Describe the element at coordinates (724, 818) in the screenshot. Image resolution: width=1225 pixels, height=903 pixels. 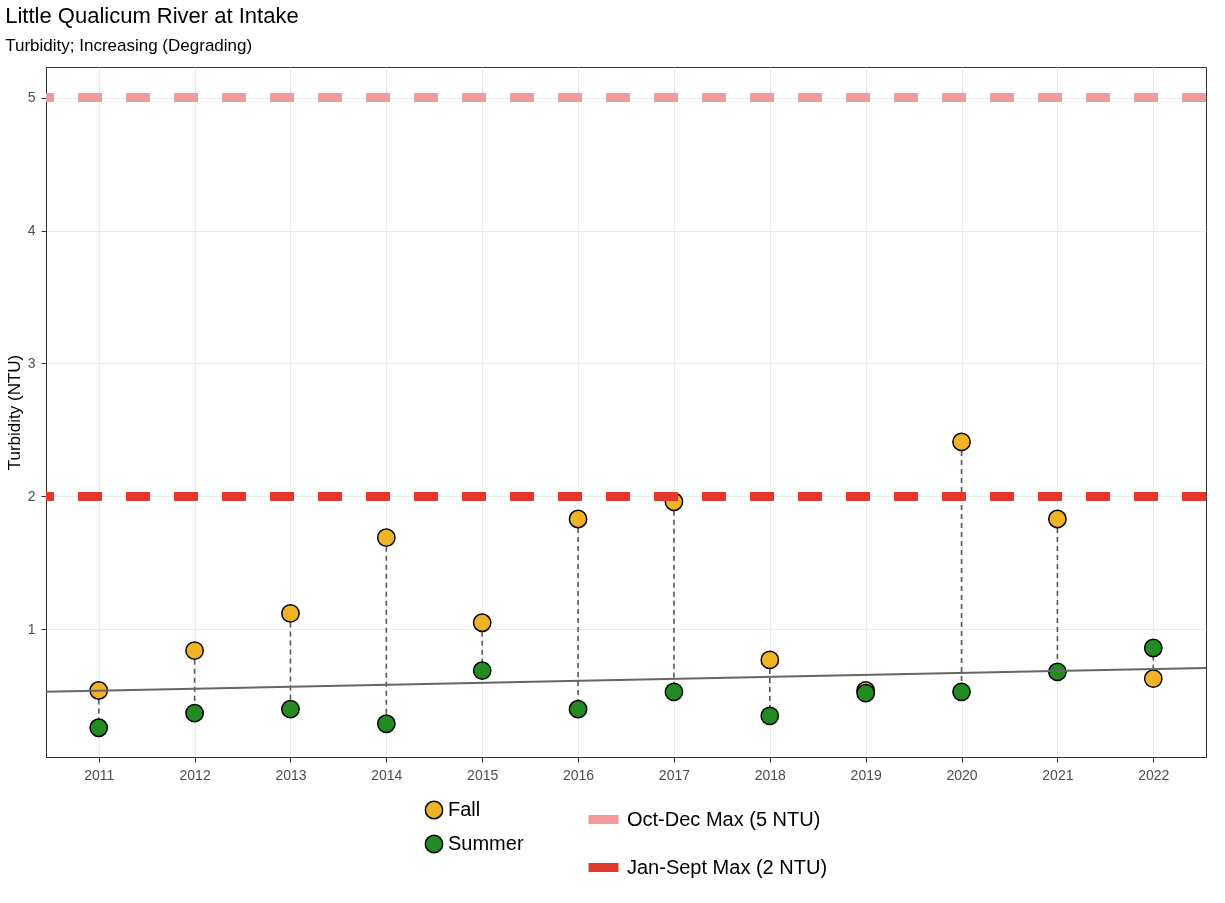
I see `legend-label: Oct-Dec Max (5 NTU)` at that location.